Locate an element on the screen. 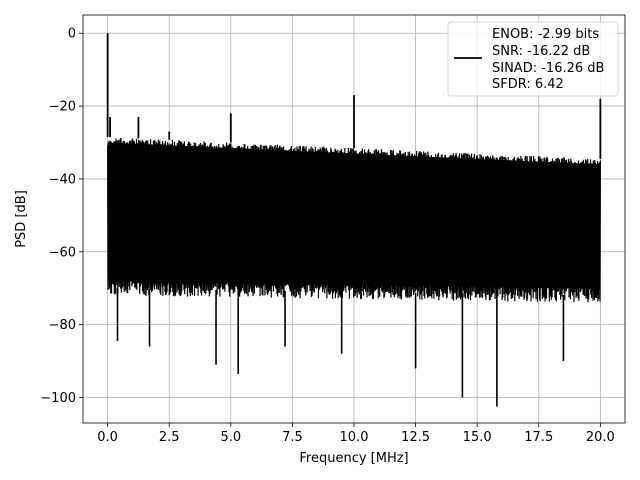  legend-entry-enob: ENOB: -2.99 bits is located at coordinates (545, 34).